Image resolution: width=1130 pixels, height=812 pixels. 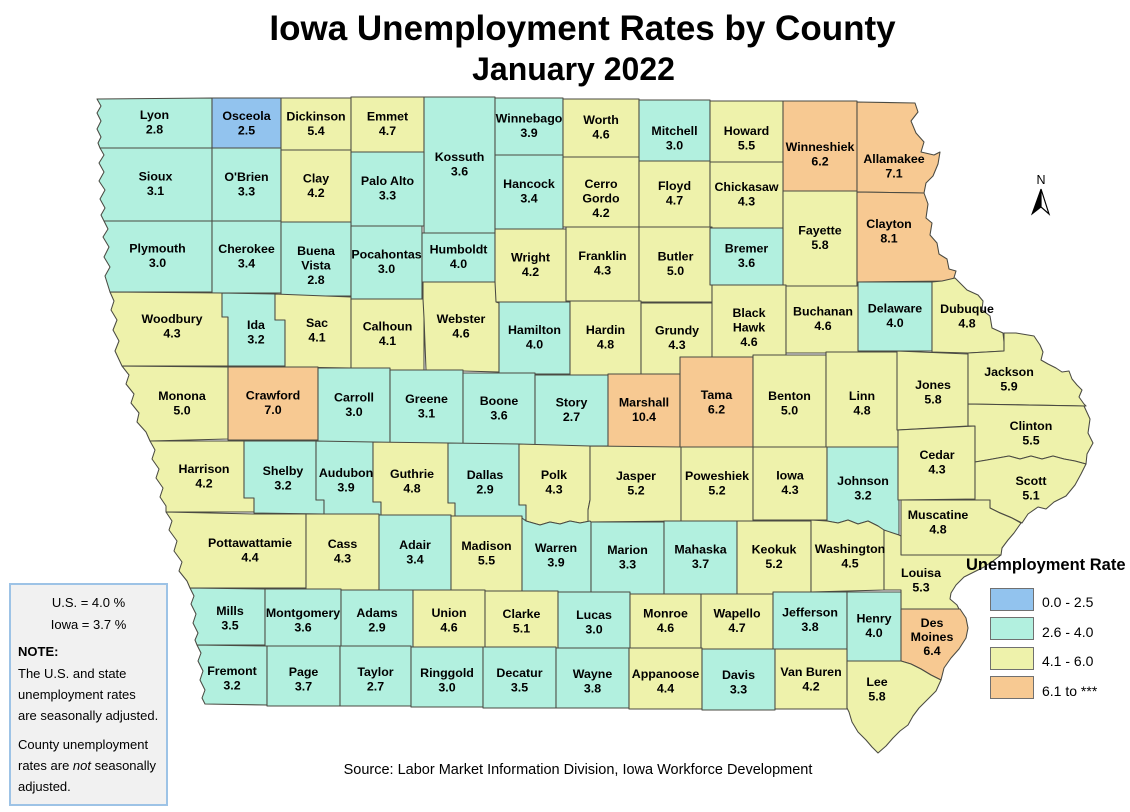 I want to click on svg-text: Sac, so click(x=317, y=323).